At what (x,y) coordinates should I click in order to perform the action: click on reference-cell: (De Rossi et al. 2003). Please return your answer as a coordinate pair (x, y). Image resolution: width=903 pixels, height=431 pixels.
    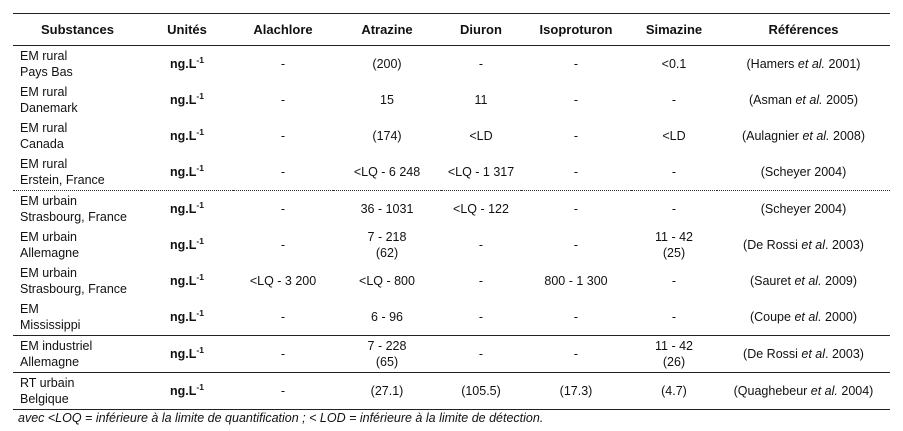
    Looking at the image, I should click on (803, 354).